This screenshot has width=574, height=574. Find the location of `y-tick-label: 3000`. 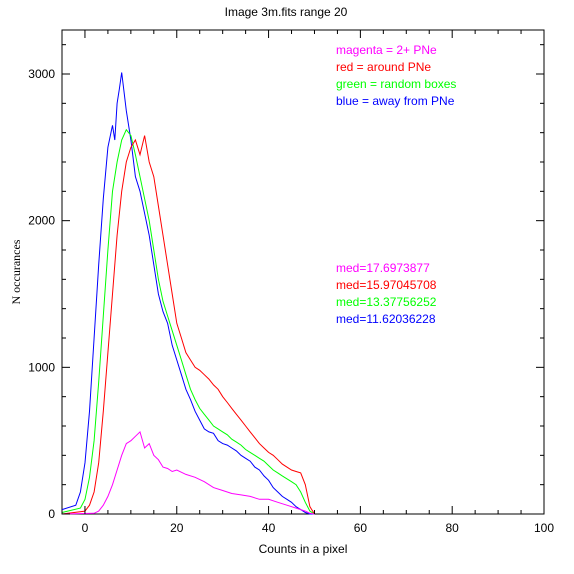

y-tick-label: 3000 is located at coordinates (41, 74).